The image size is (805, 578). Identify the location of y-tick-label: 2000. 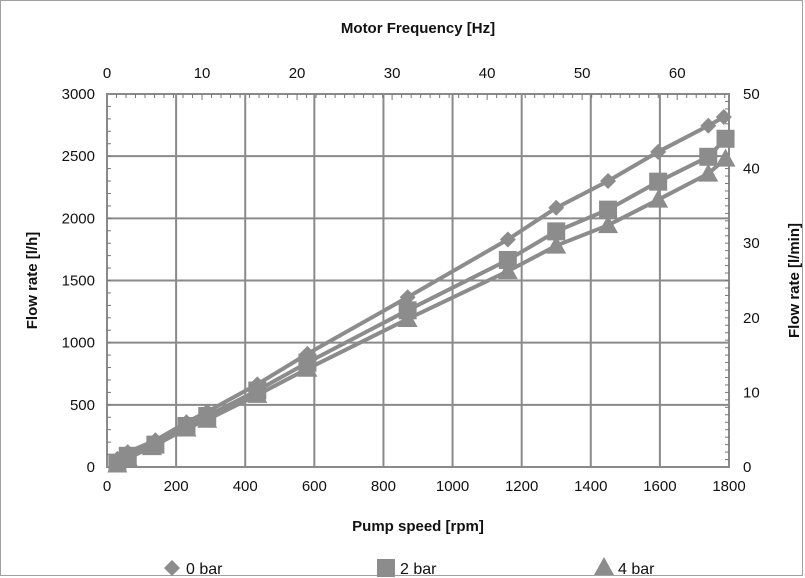
(78, 218).